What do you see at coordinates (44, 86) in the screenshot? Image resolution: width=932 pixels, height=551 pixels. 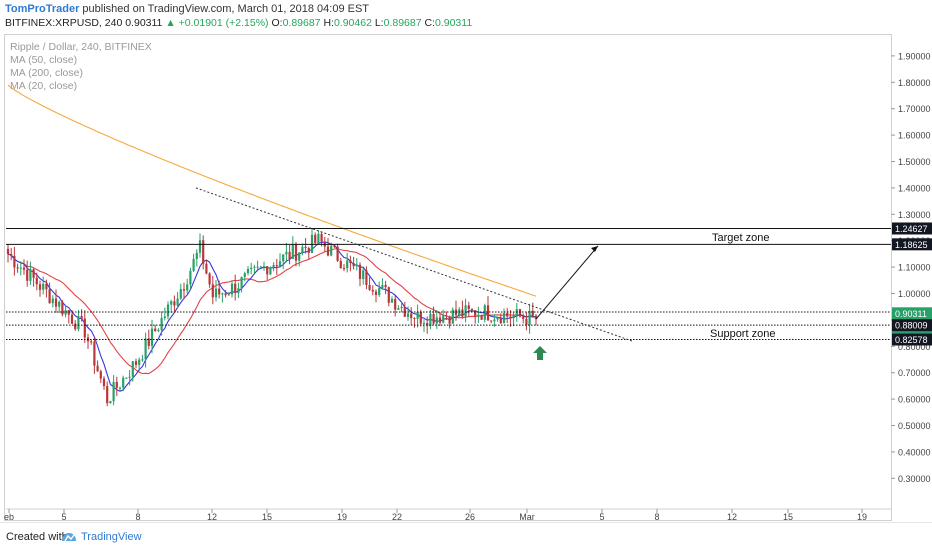 I see `legend-ma20: MA (20, close)` at bounding box center [44, 86].